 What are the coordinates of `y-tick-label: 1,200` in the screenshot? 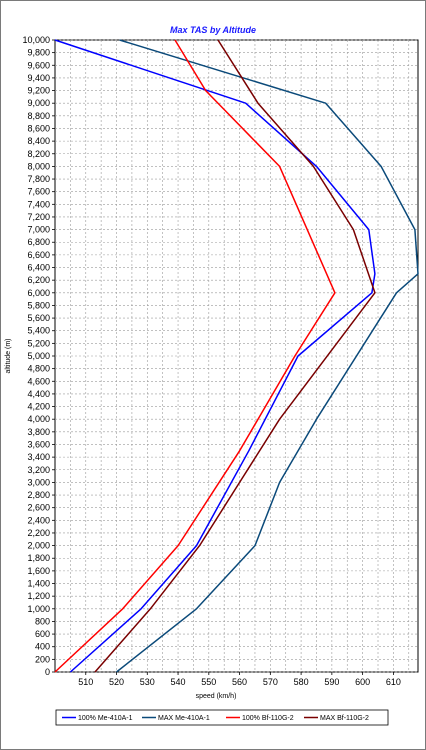 It's located at (38, 596).